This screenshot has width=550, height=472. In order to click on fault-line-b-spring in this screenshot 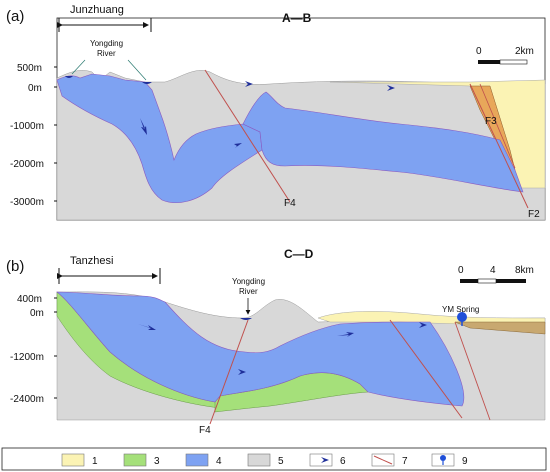, I will do `click(472, 371)`.